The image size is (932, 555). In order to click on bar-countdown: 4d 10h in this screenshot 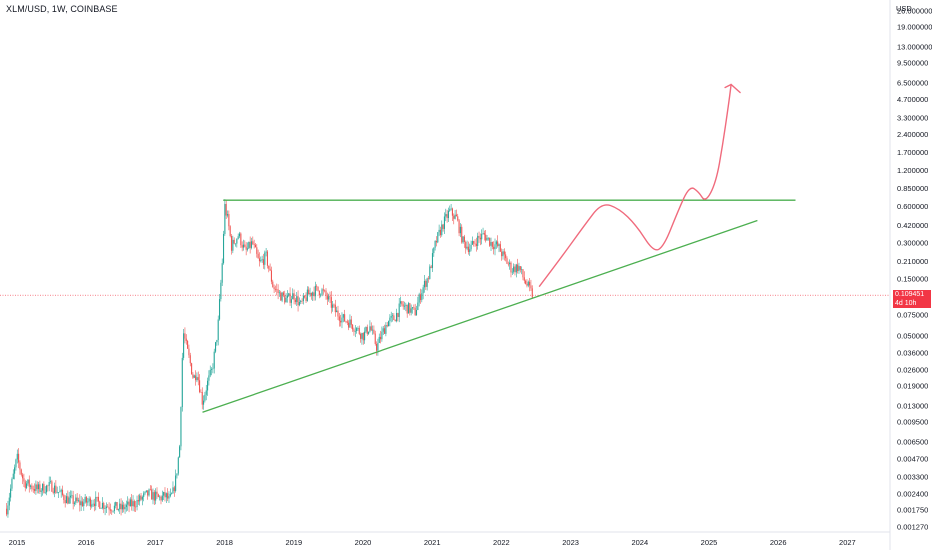, I will do `click(906, 303)`.